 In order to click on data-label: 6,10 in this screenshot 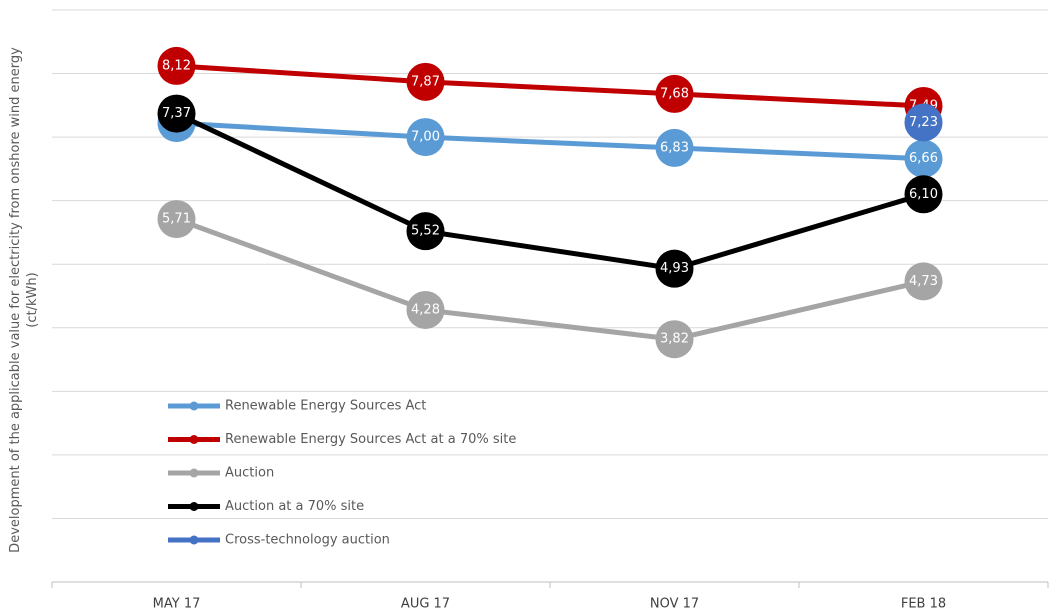, I will do `click(923, 194)`.